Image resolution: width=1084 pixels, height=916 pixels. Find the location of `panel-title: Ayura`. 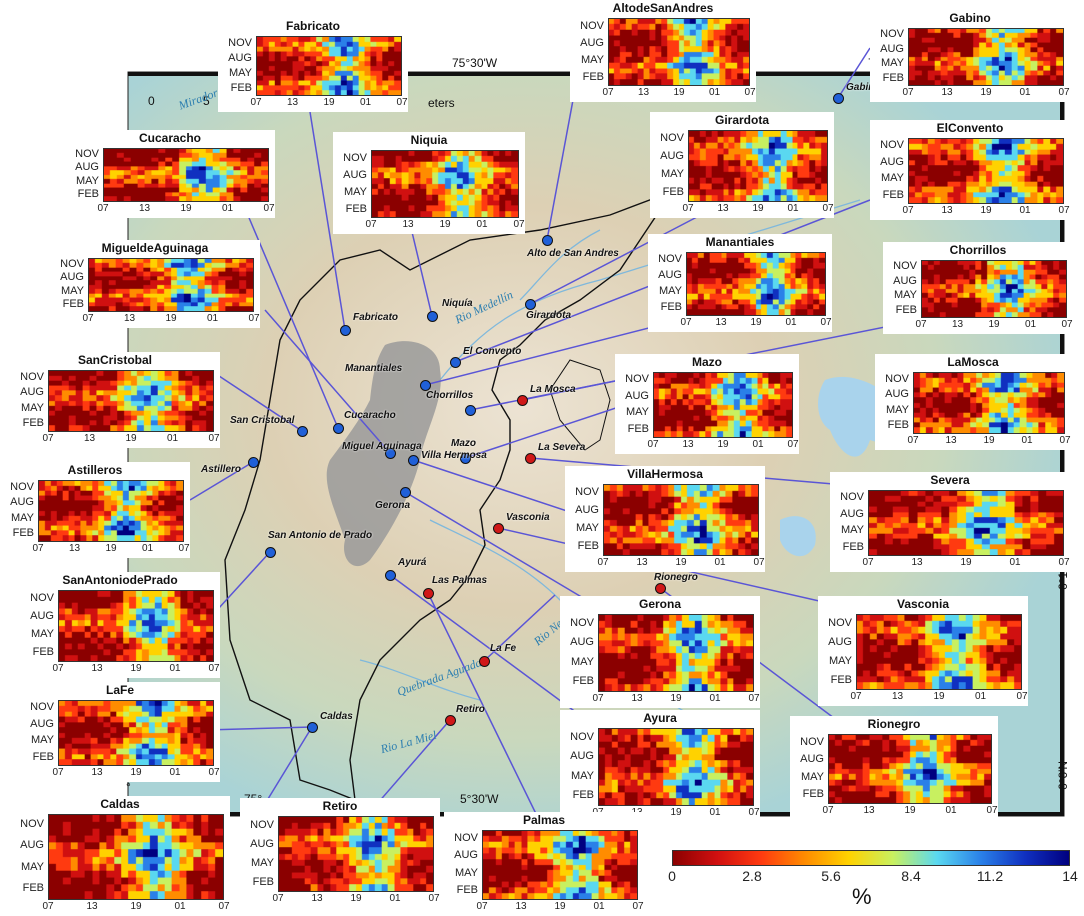

panel-title: Ayura is located at coordinates (660, 718).